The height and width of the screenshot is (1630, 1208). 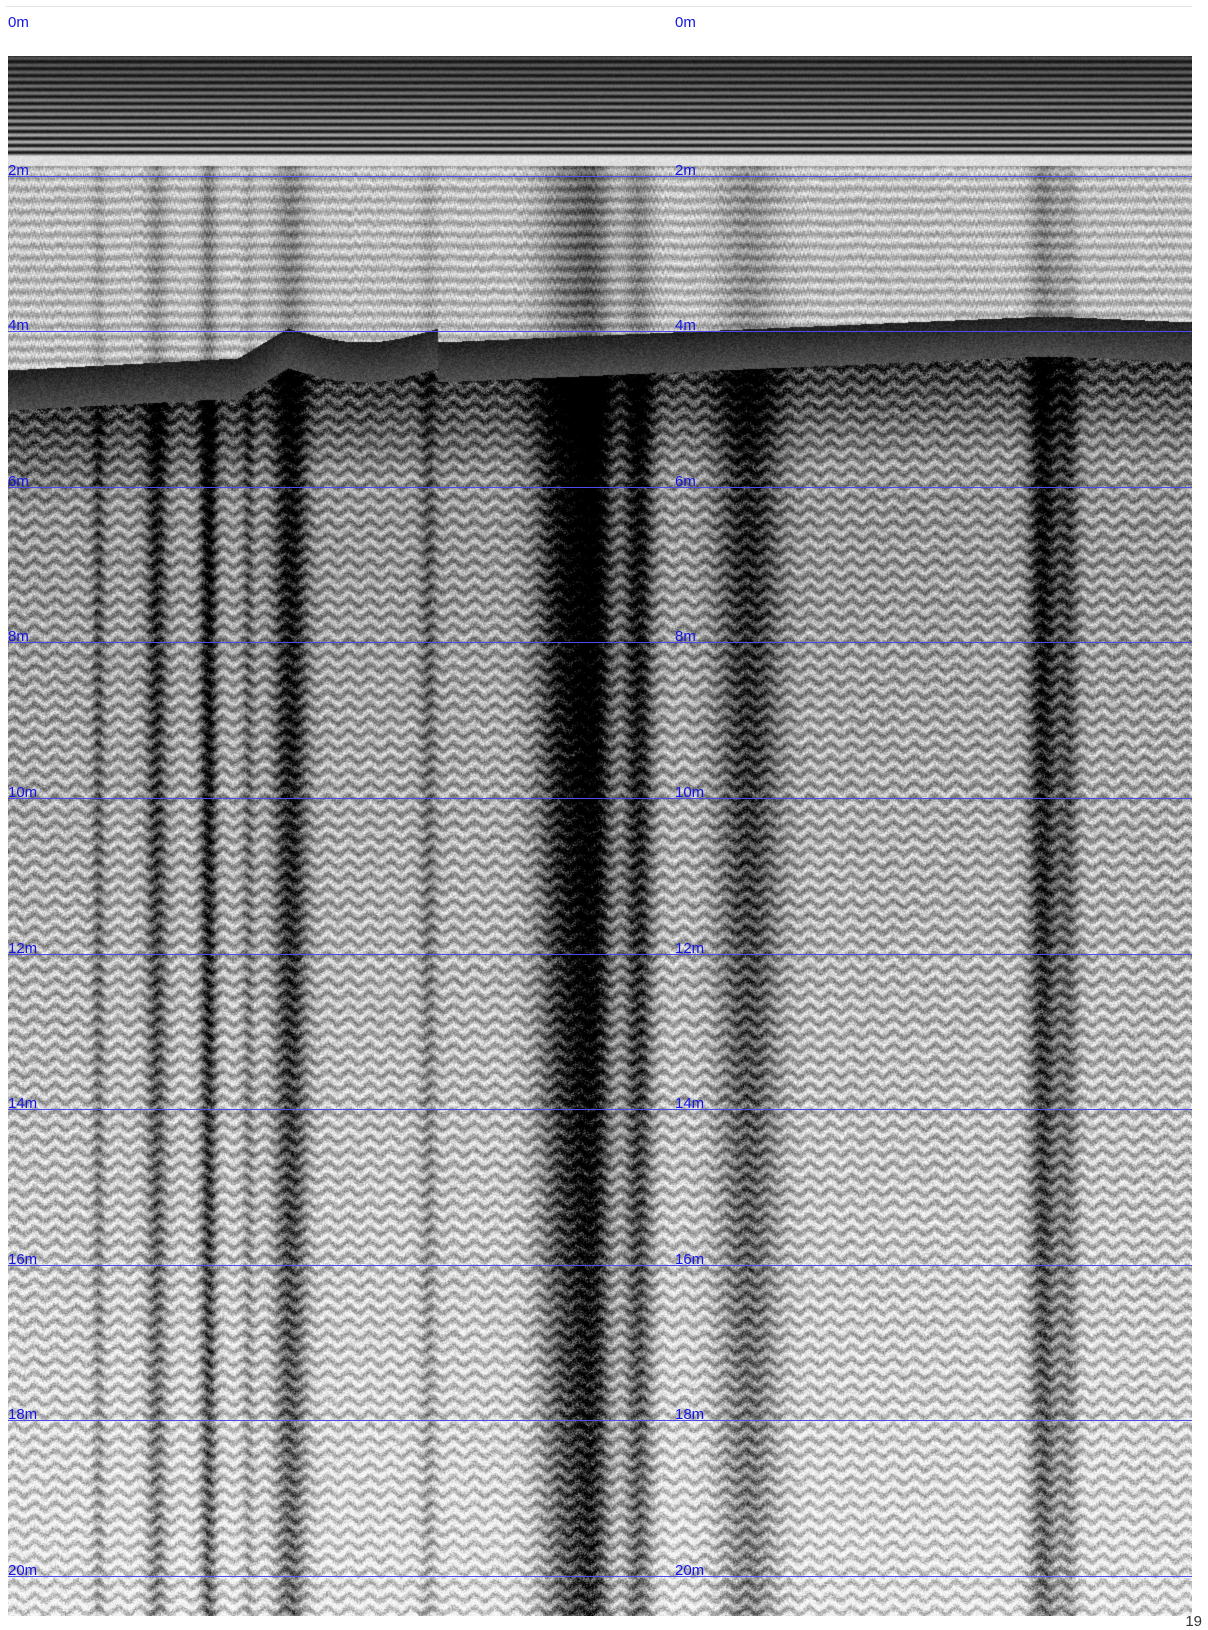 What do you see at coordinates (599, 6) in the screenshot?
I see `header-divider` at bounding box center [599, 6].